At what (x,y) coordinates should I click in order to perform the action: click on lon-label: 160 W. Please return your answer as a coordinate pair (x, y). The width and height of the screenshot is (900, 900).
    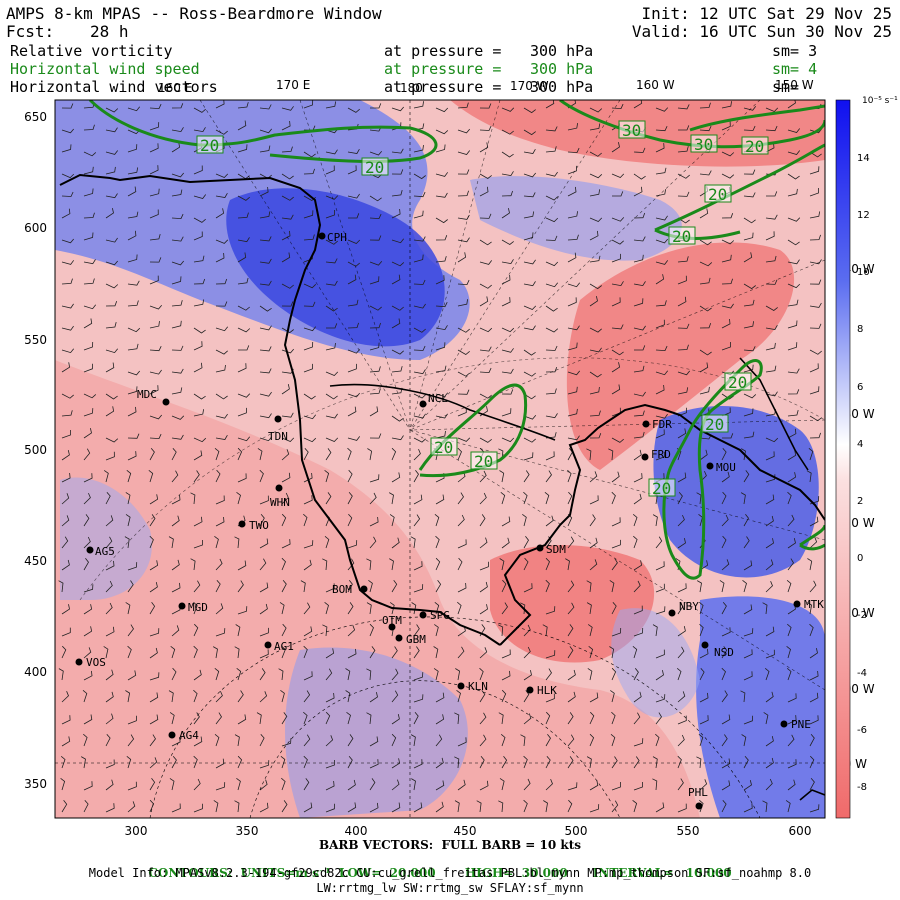
    Looking at the image, I should click on (655, 85).